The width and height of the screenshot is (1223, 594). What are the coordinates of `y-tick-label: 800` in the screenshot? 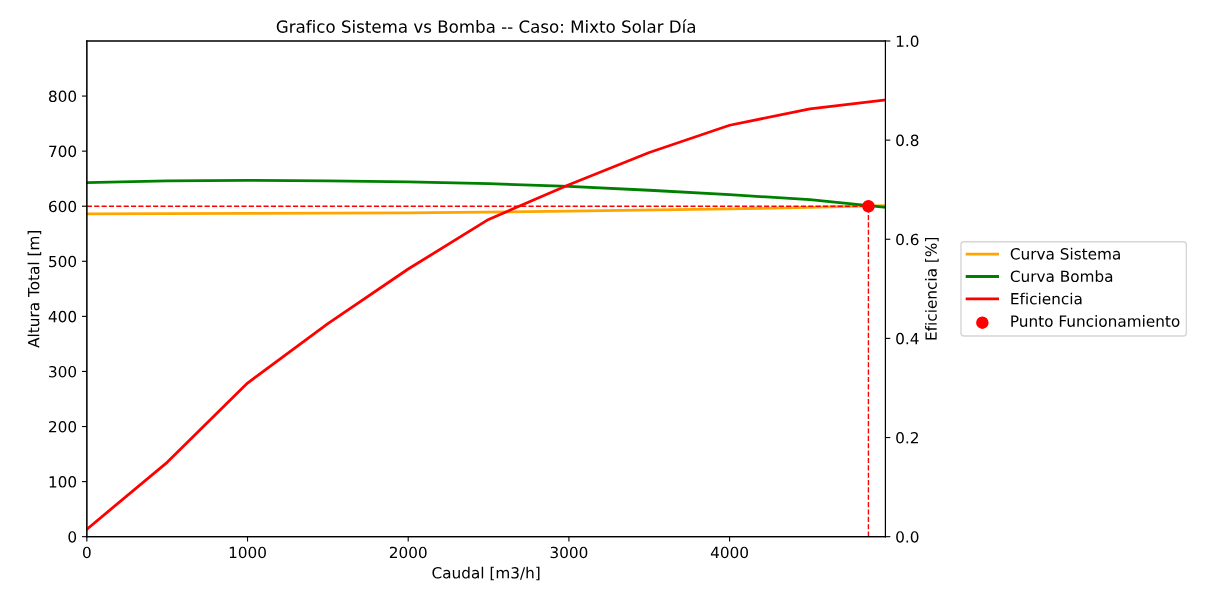 It's located at (62, 96).